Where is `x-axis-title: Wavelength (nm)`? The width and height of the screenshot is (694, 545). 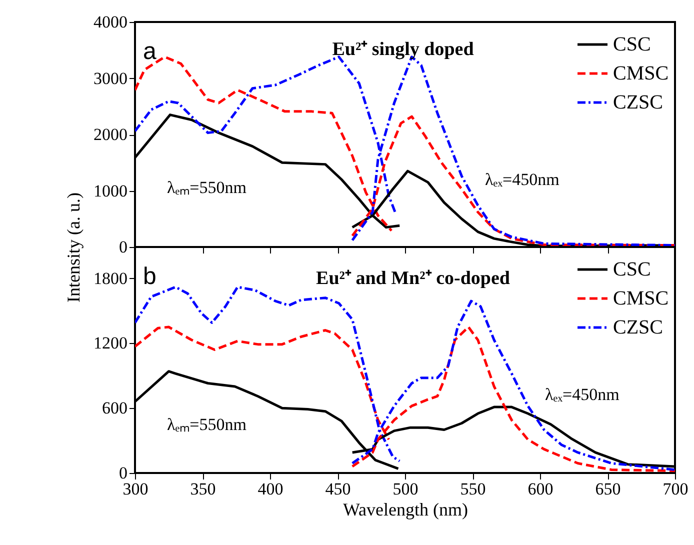
x-axis-title: Wavelength (nm) is located at coordinates (405, 510).